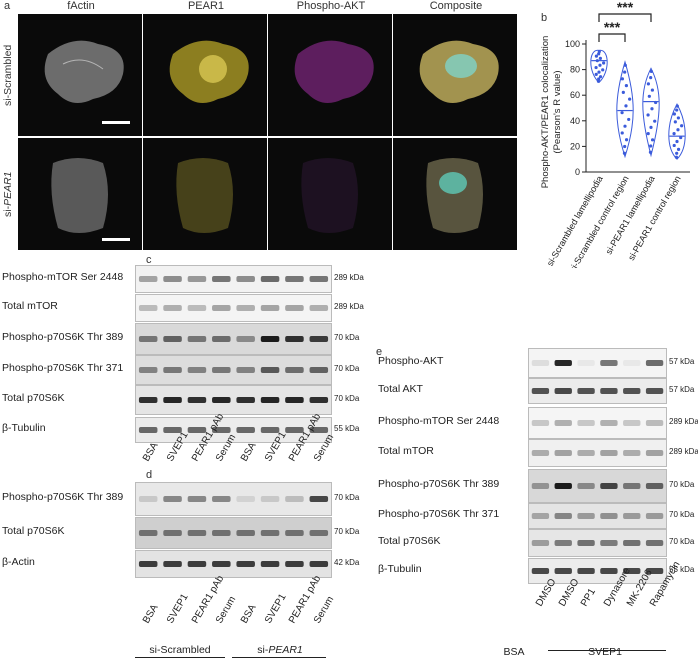 Image resolution: width=698 pixels, height=664 pixels. Describe the element at coordinates (677, 131) in the screenshot. I see `violin-shape` at that location.